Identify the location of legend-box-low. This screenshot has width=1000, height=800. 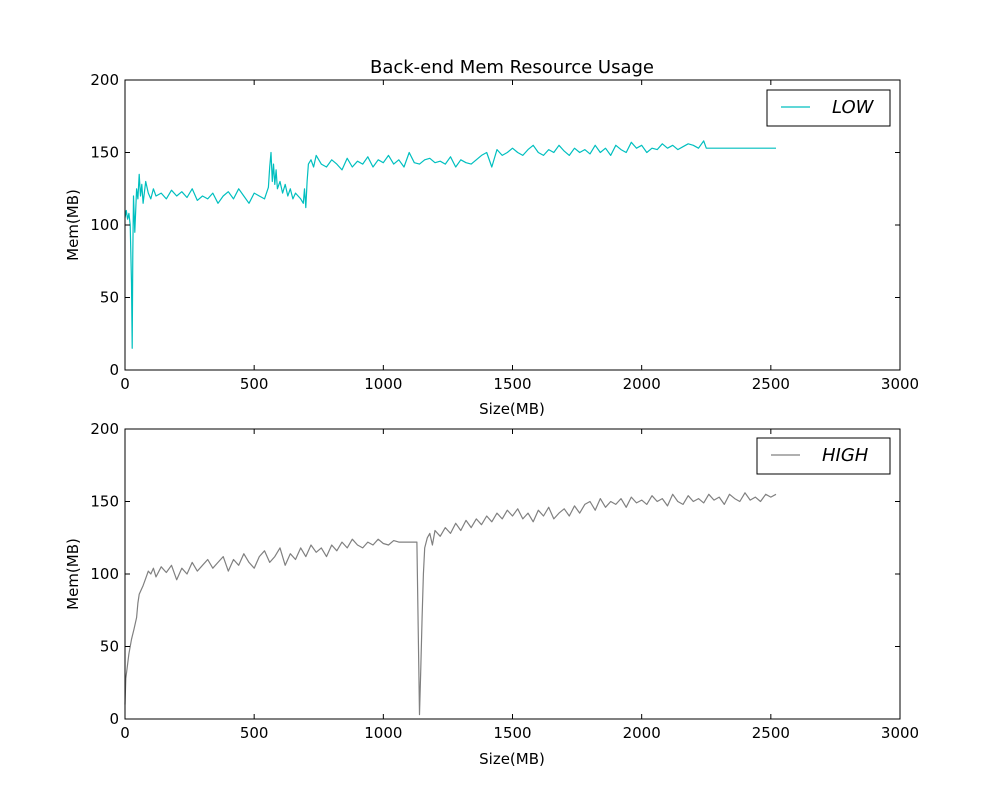
(828, 108).